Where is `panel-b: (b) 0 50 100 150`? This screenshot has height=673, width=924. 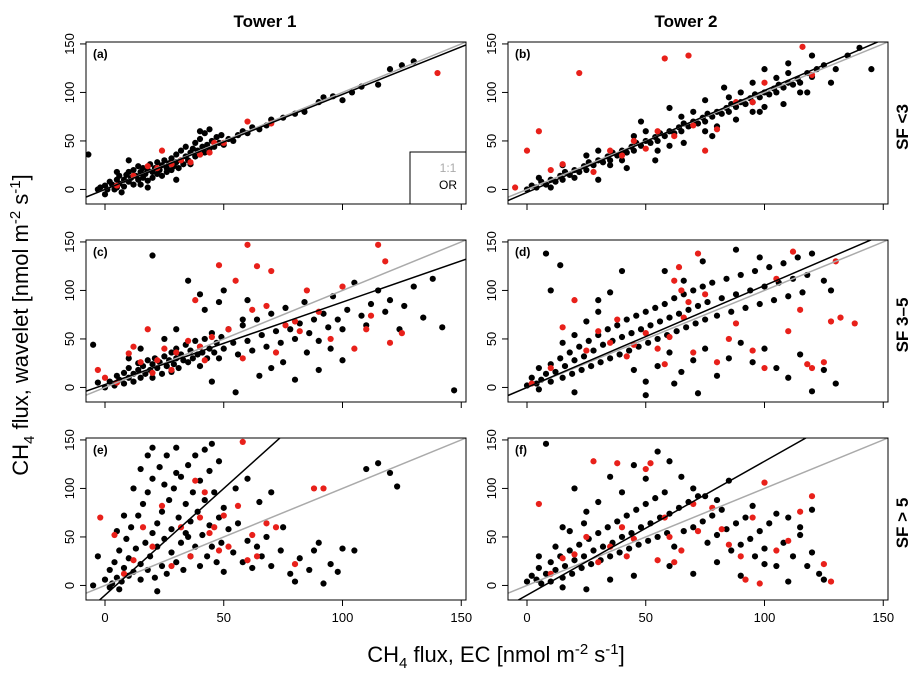
panel-b: (b) 0 50 100 150 is located at coordinates (686, 121).